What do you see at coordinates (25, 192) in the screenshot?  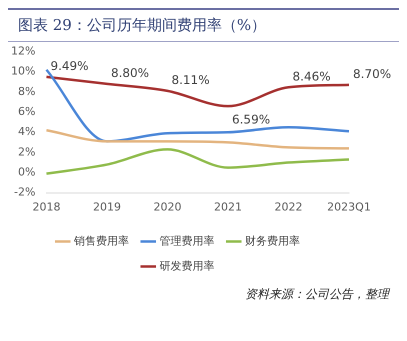 I see `y-tick-label: -2%` at bounding box center [25, 192].